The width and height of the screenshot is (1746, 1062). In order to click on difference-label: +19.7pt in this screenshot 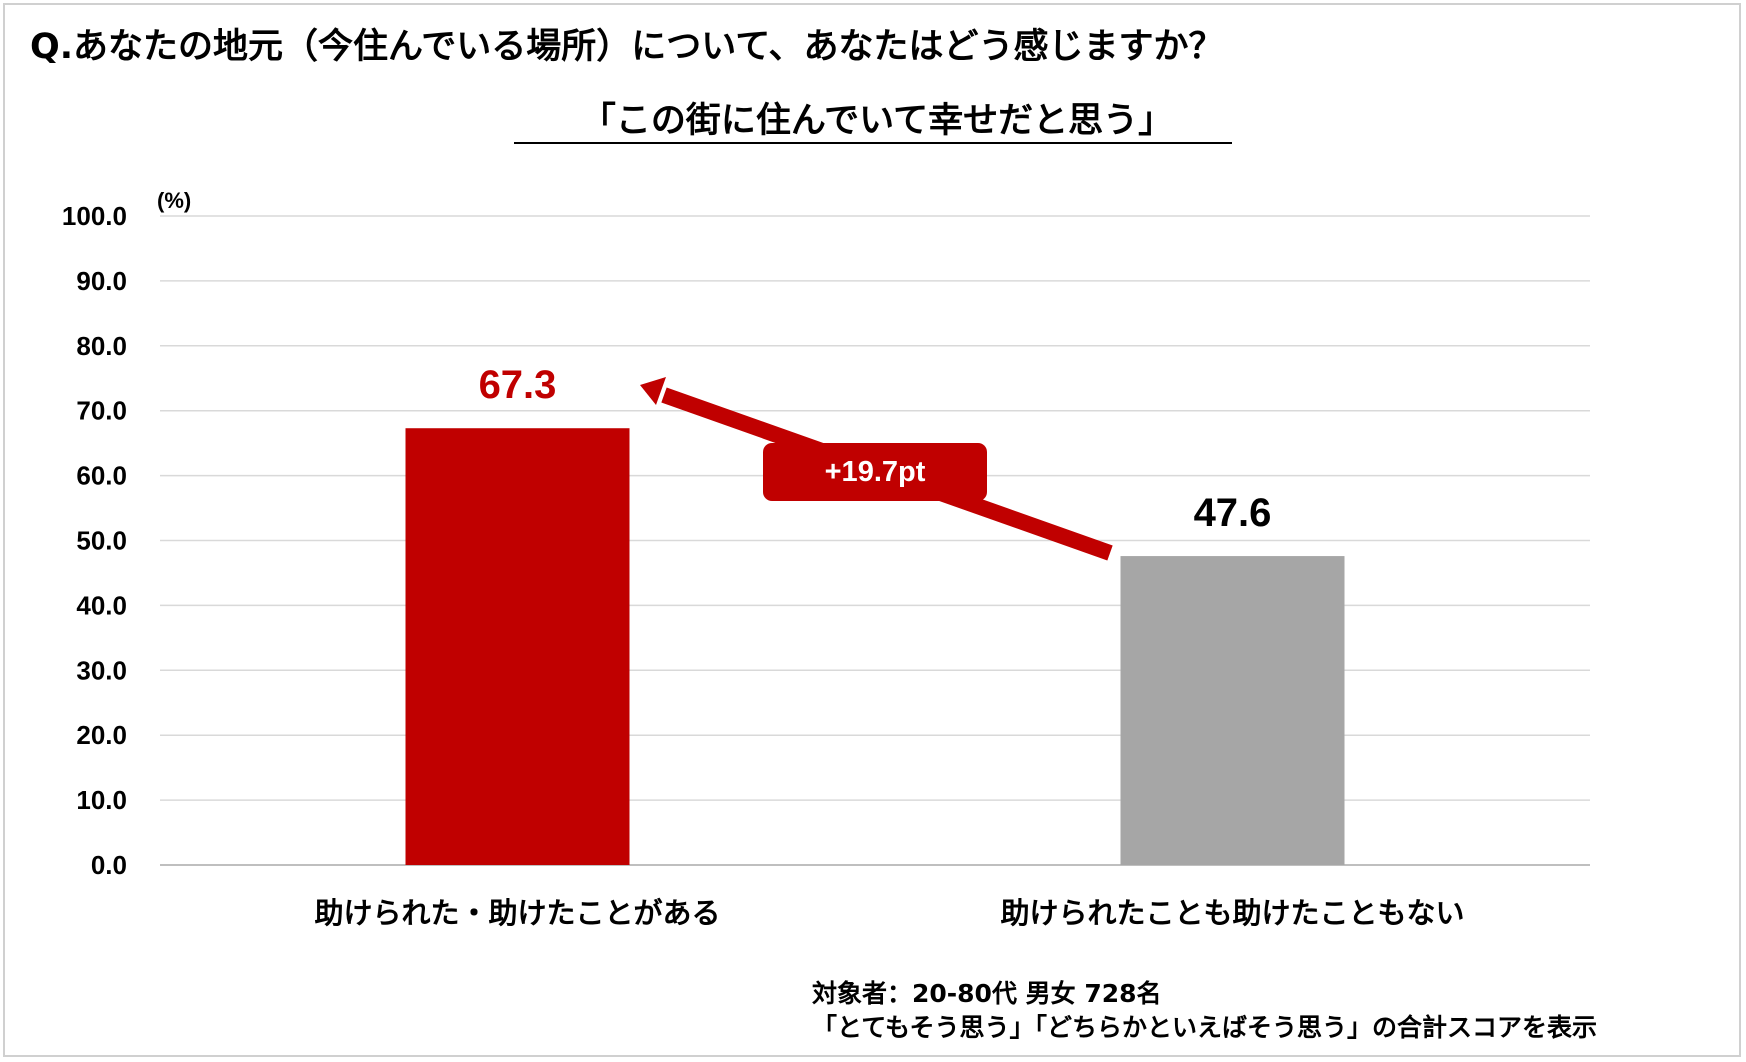, I will do `click(875, 472)`.